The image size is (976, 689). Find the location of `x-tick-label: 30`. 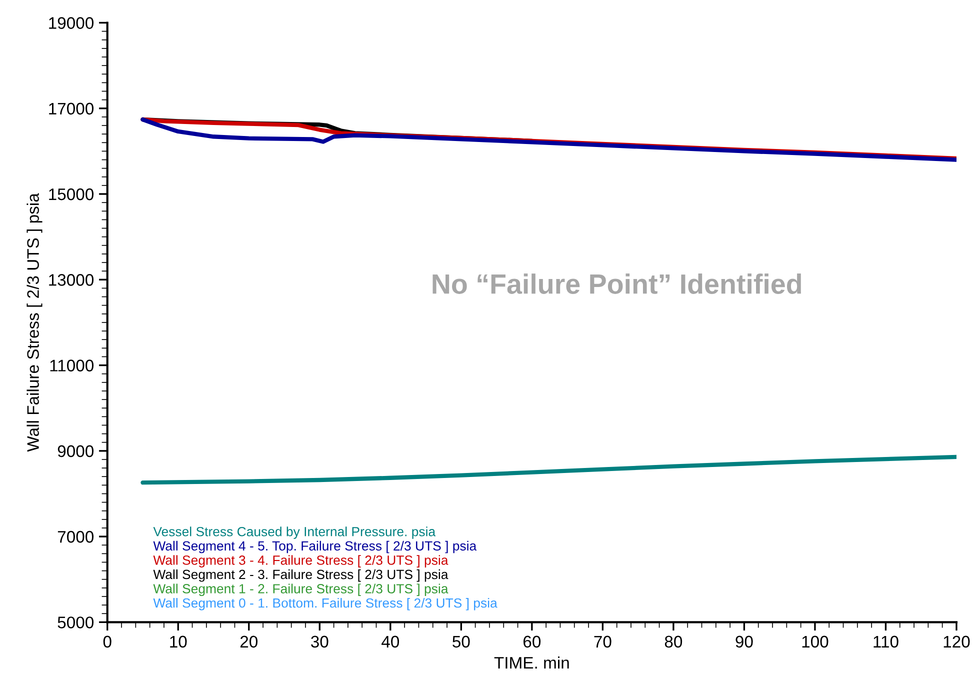

x-tick-label: 30 is located at coordinates (319, 642).